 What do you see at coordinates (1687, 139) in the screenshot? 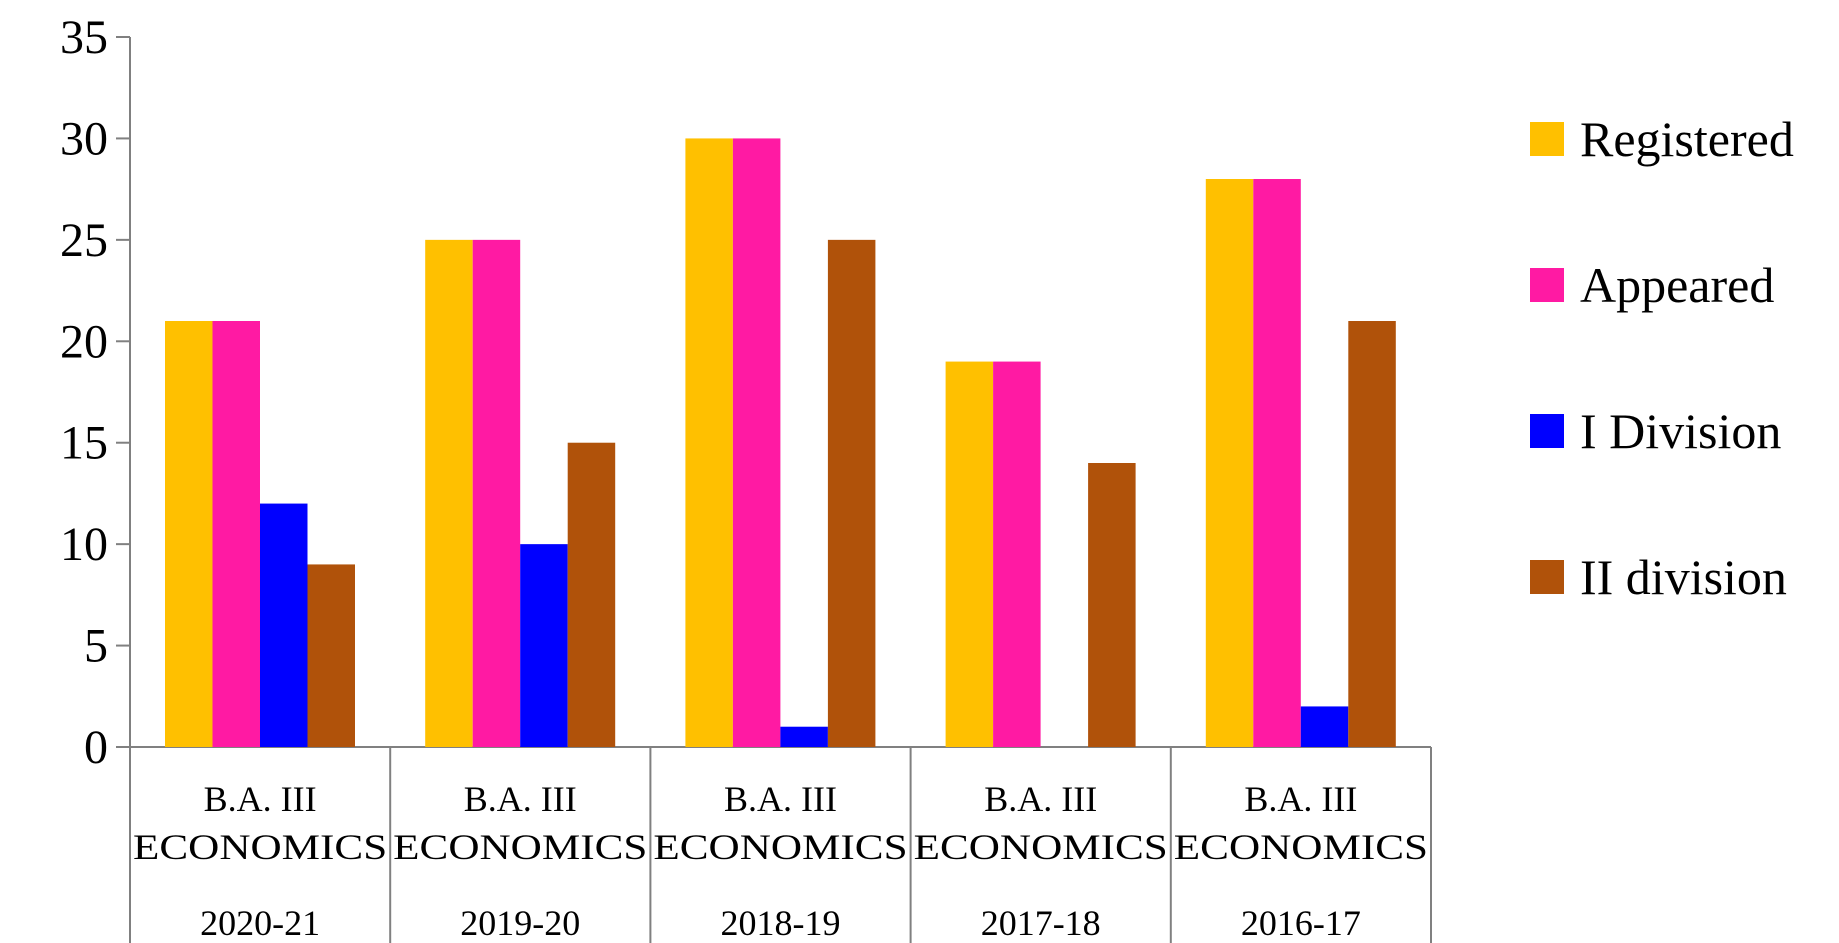
I see `legend-label: Registered` at bounding box center [1687, 139].